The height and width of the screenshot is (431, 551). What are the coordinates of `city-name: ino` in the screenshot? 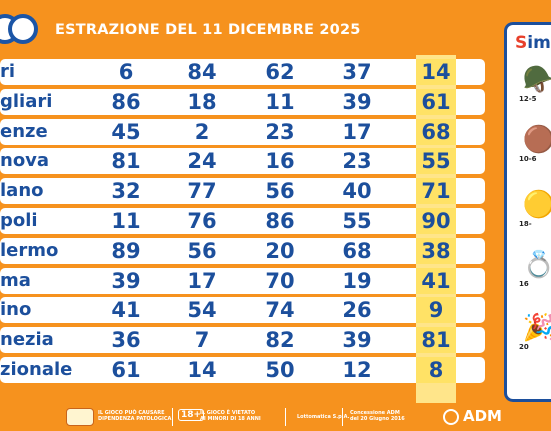 It's located at (16, 310).